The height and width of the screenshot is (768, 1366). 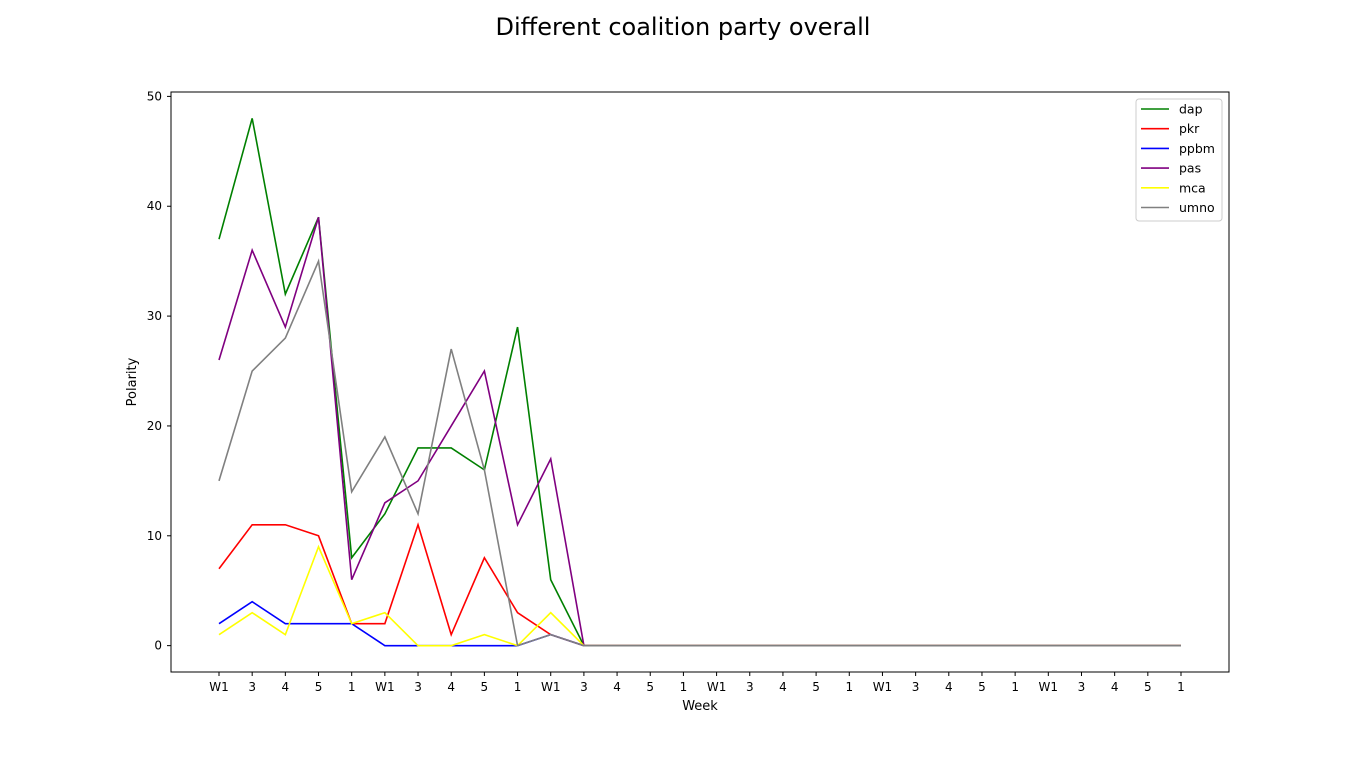 I want to click on y-tick-label: 10, so click(x=154, y=536).